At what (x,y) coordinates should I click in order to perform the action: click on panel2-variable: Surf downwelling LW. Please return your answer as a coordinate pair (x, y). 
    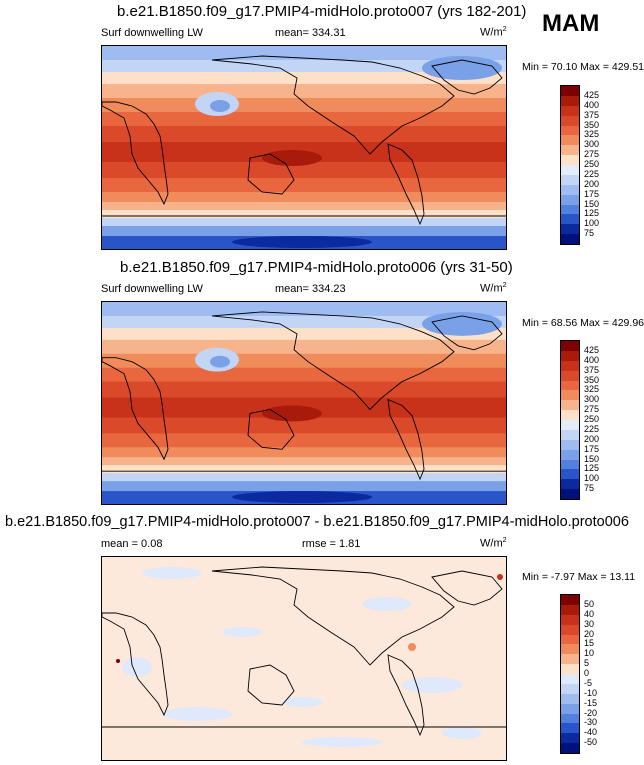
    Looking at the image, I should click on (152, 289).